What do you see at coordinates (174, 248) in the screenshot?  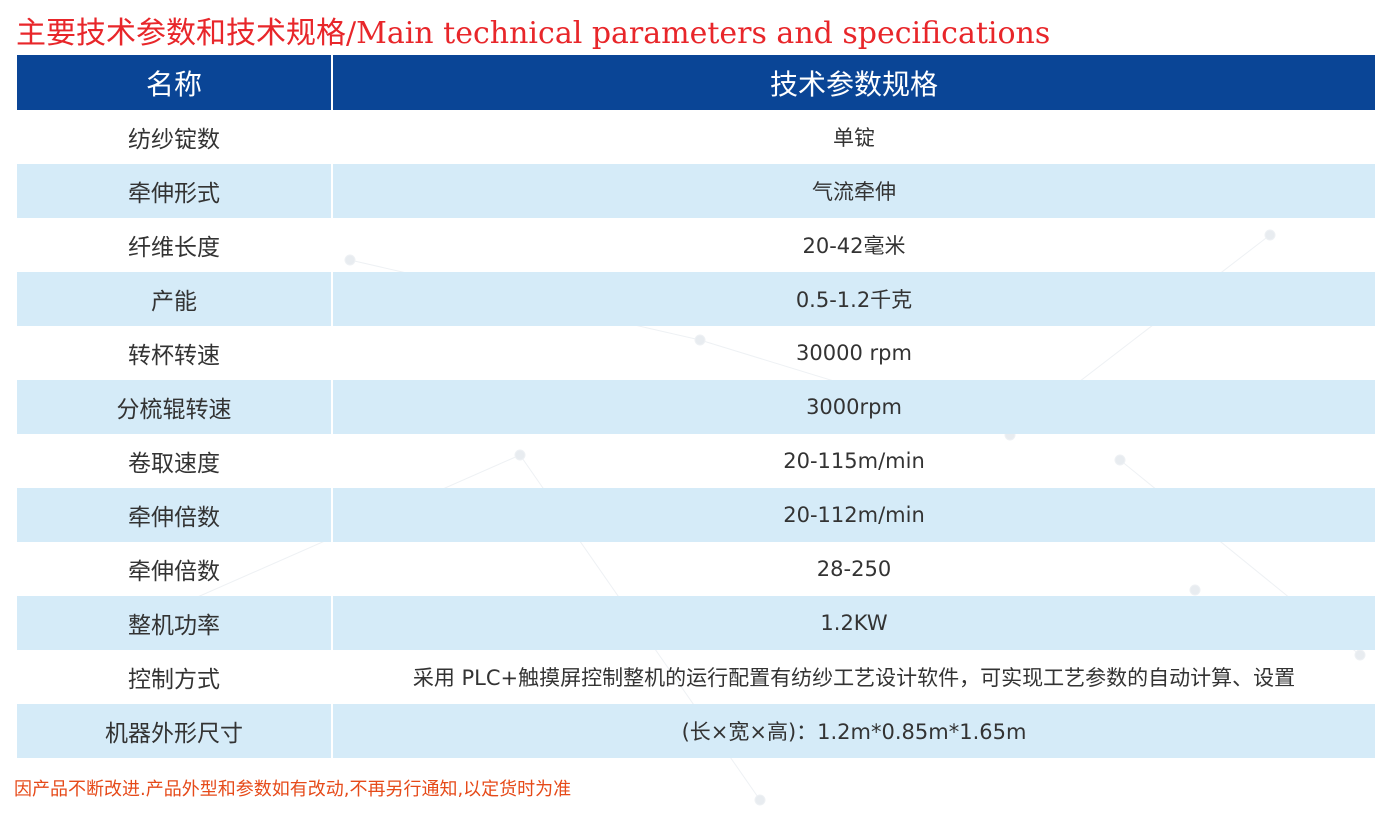 I see `param-name: 纤维长度` at bounding box center [174, 248].